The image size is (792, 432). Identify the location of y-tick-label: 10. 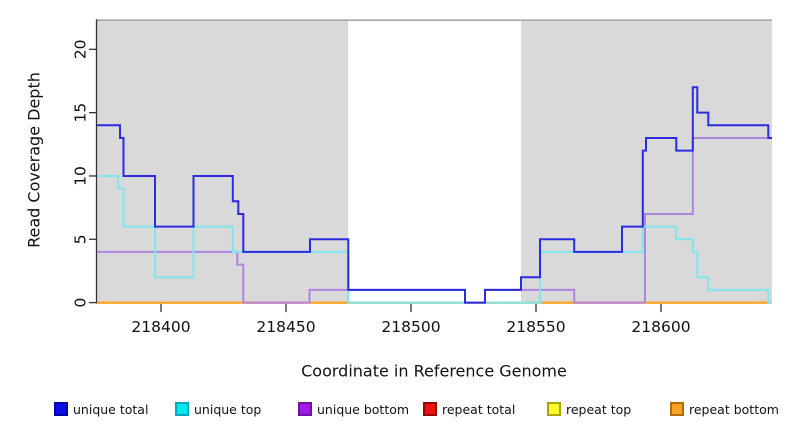
(80, 176).